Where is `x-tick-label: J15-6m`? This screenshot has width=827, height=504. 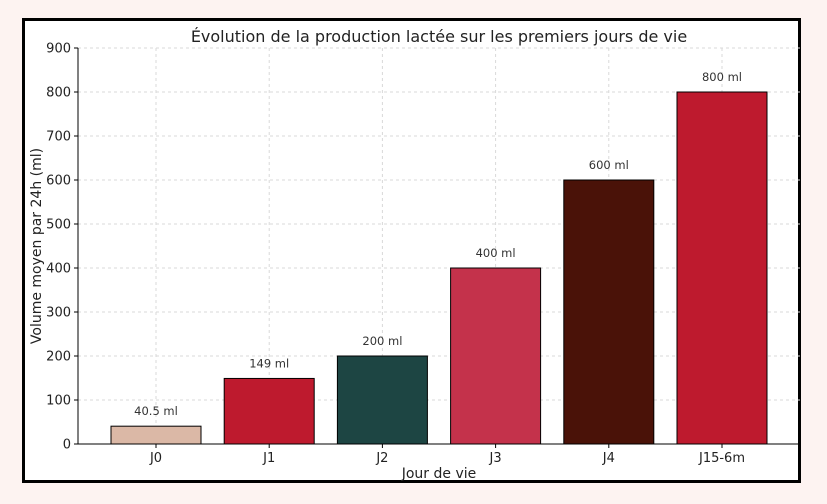 x-tick-label: J15-6m is located at coordinates (721, 458).